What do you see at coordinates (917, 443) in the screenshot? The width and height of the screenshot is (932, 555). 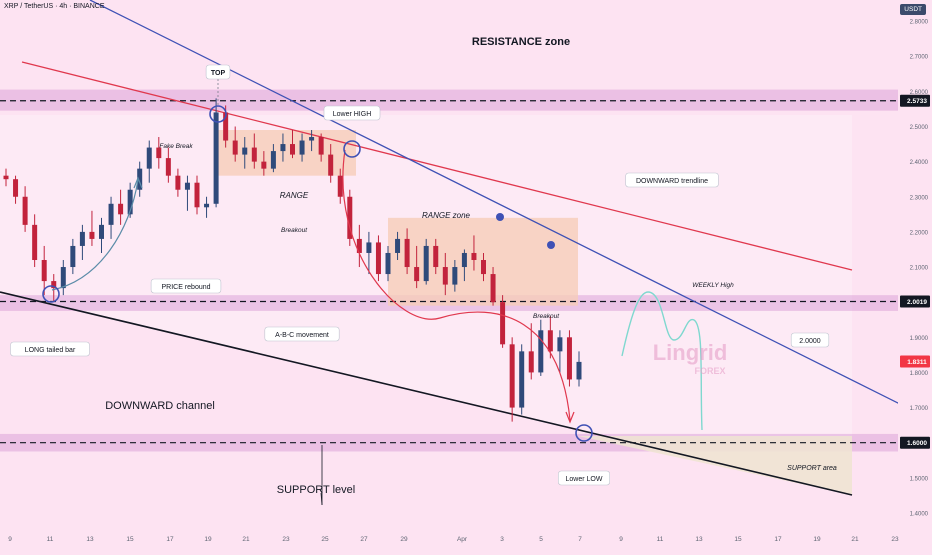 I see `price-tag-text-support: 1.6000` at bounding box center [917, 443].